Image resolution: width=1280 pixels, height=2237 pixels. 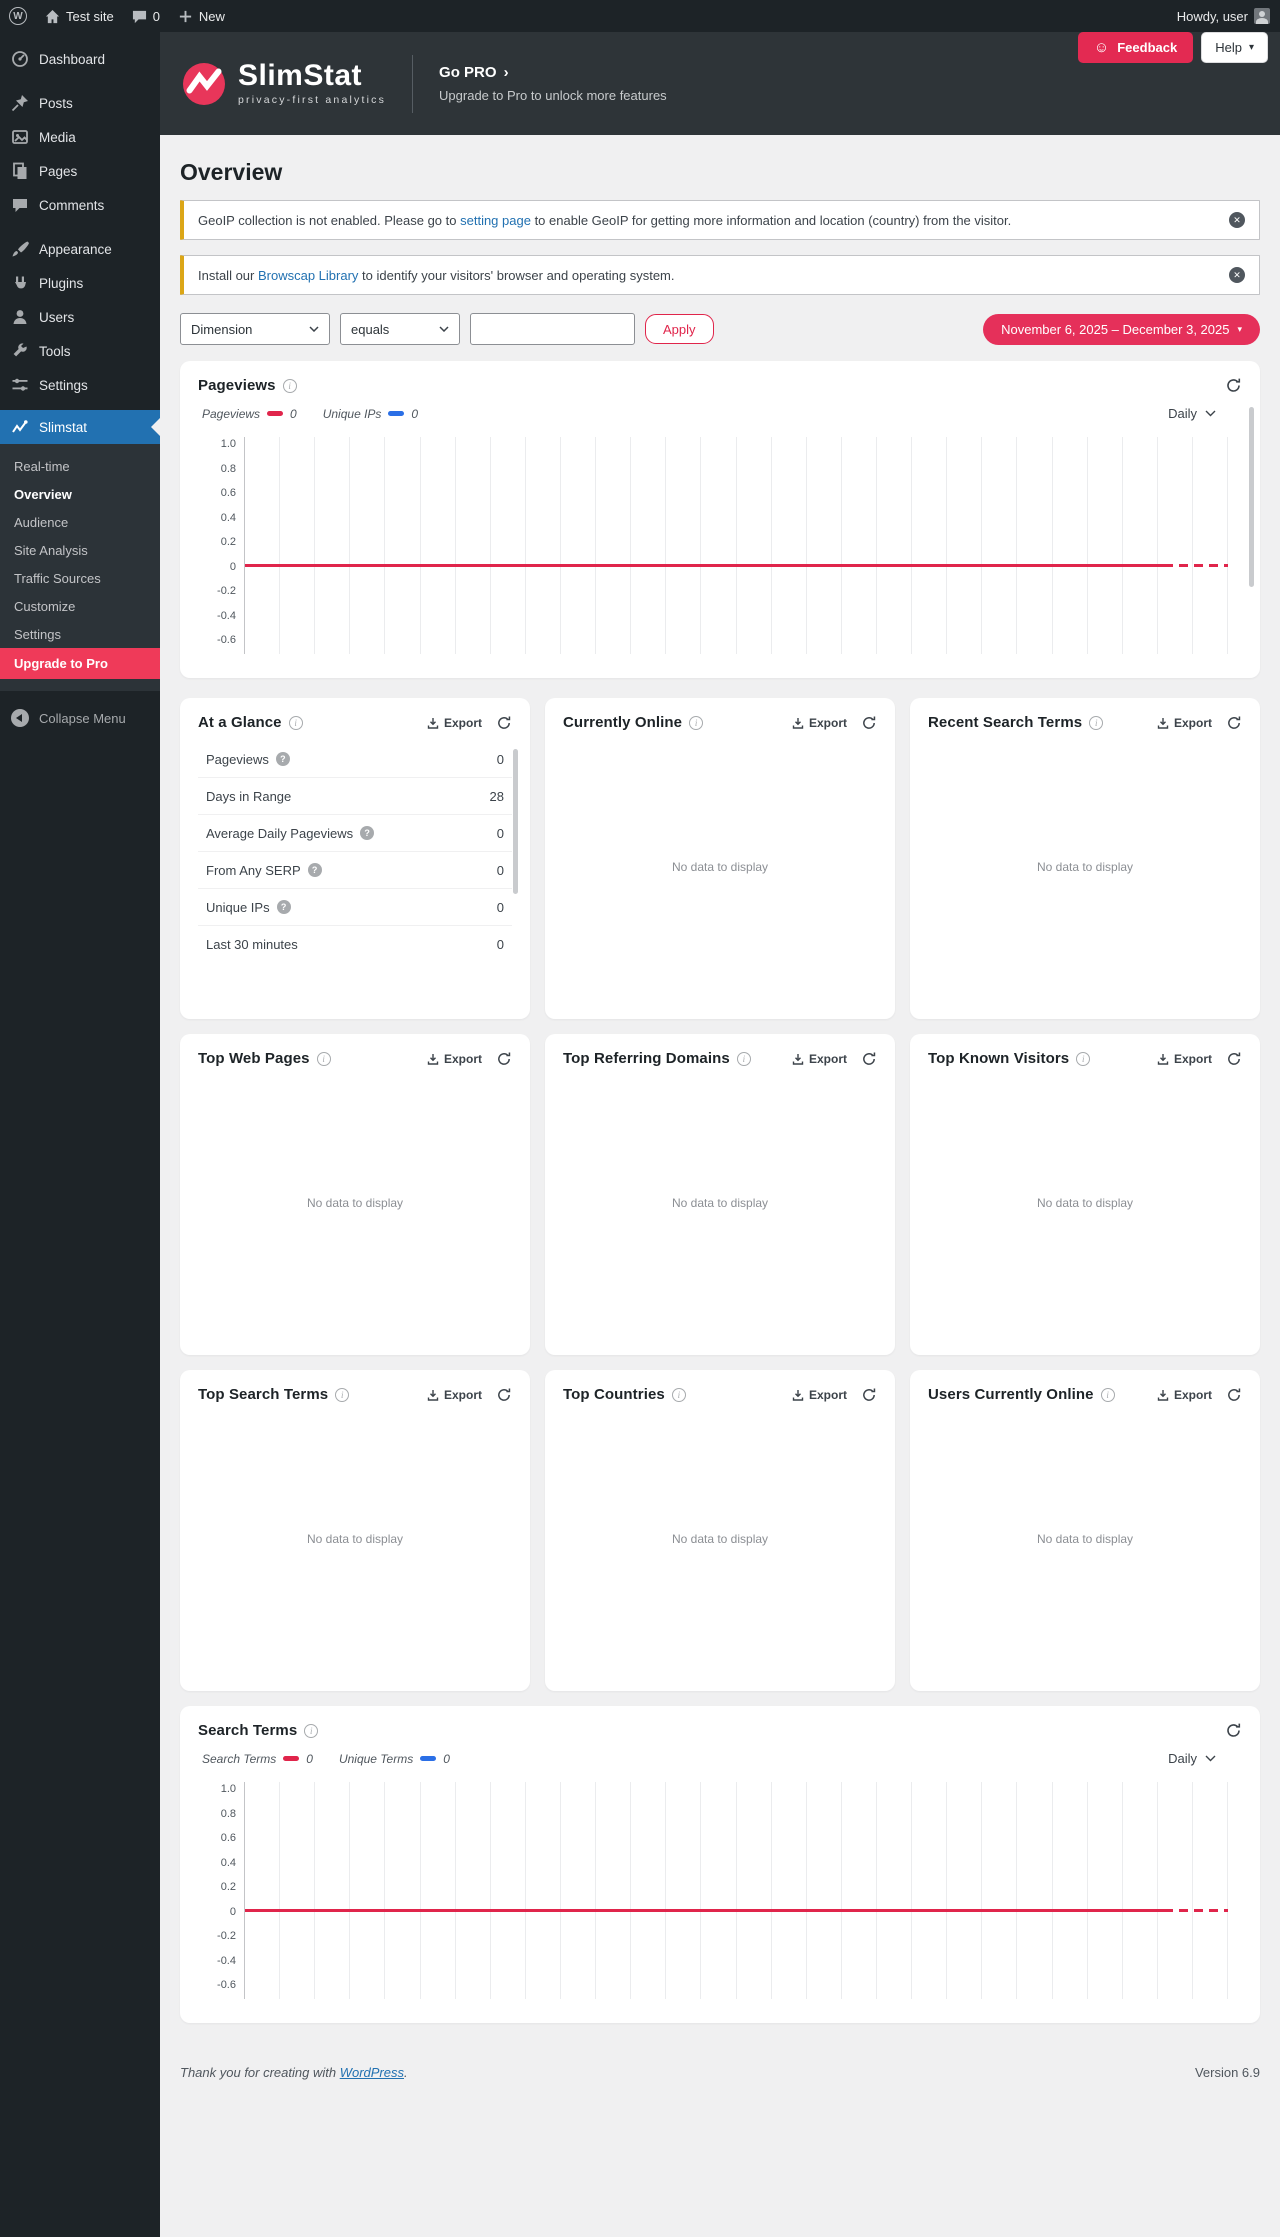 What do you see at coordinates (371, 2072) in the screenshot?
I see `wordpress-link: WordPress` at bounding box center [371, 2072].